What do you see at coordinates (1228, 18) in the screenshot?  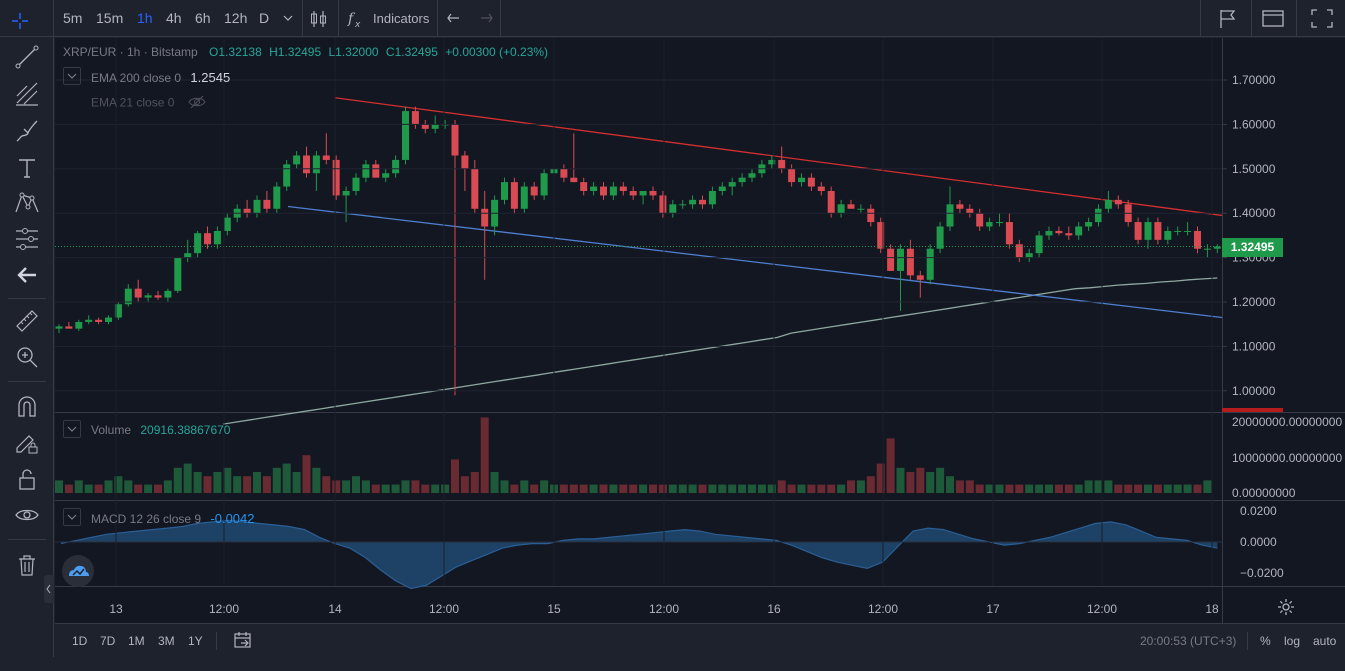 I see `flag-icon` at bounding box center [1228, 18].